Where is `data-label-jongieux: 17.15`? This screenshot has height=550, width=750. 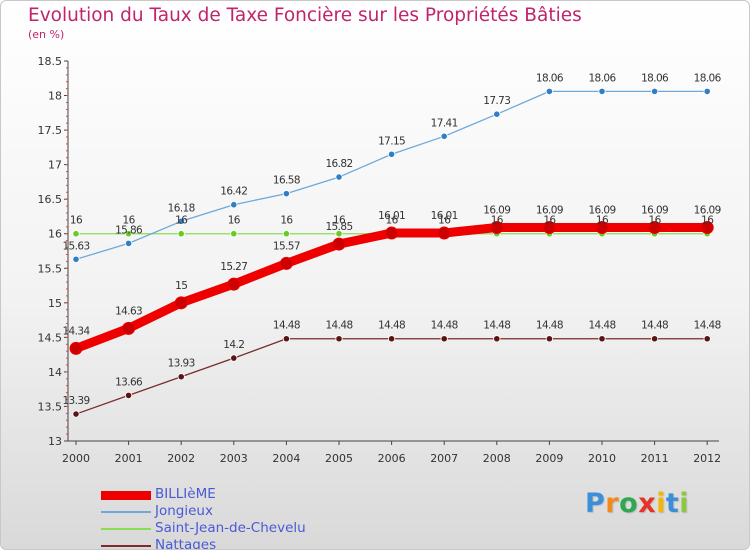 data-label-jongieux: 17.15 is located at coordinates (391, 141).